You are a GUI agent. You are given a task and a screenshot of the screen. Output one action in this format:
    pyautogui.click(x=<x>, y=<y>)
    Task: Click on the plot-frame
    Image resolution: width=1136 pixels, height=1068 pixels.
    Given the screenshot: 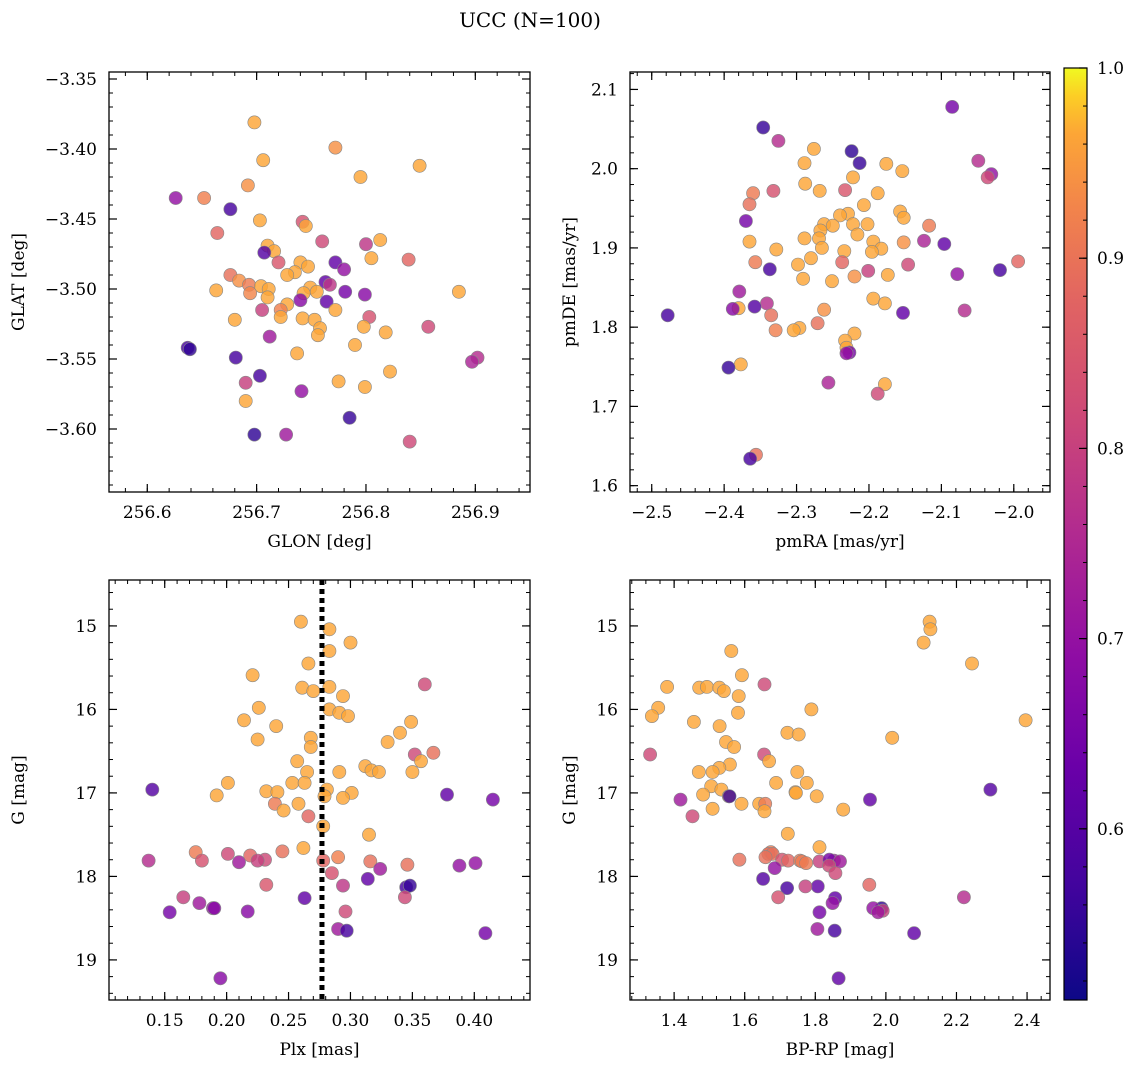 What is the action you would take?
    pyautogui.click(x=840, y=790)
    